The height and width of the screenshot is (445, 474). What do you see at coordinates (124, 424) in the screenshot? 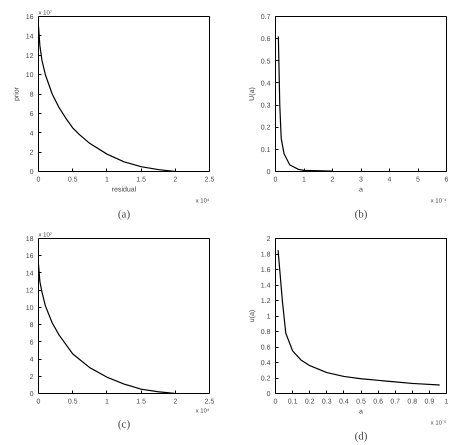
I see `text: (c)` at bounding box center [124, 424].